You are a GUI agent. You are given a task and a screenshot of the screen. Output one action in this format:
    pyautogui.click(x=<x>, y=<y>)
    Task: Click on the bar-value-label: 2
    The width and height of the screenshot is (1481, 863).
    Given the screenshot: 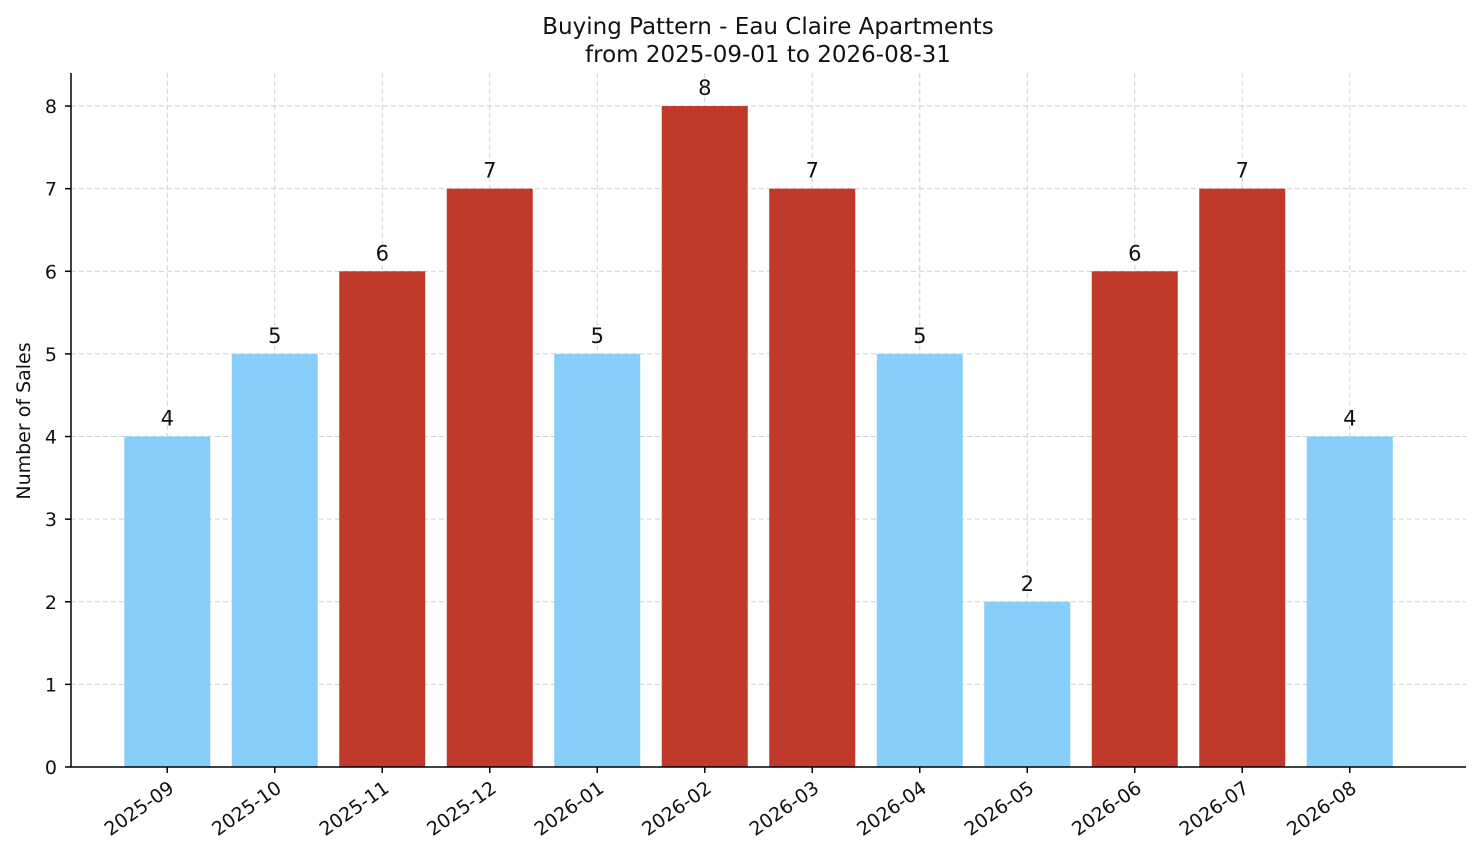 What is the action you would take?
    pyautogui.click(x=1027, y=584)
    